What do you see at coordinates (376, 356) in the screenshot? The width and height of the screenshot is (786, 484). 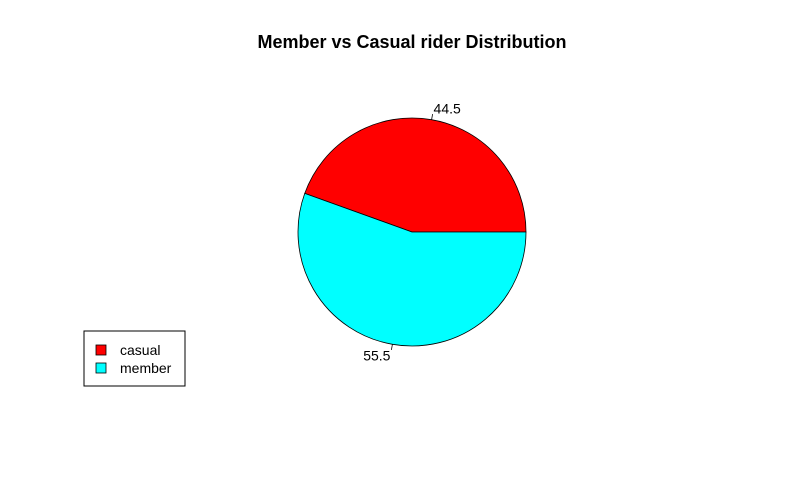 I see `pie-label-member: 55.5` at bounding box center [376, 356].